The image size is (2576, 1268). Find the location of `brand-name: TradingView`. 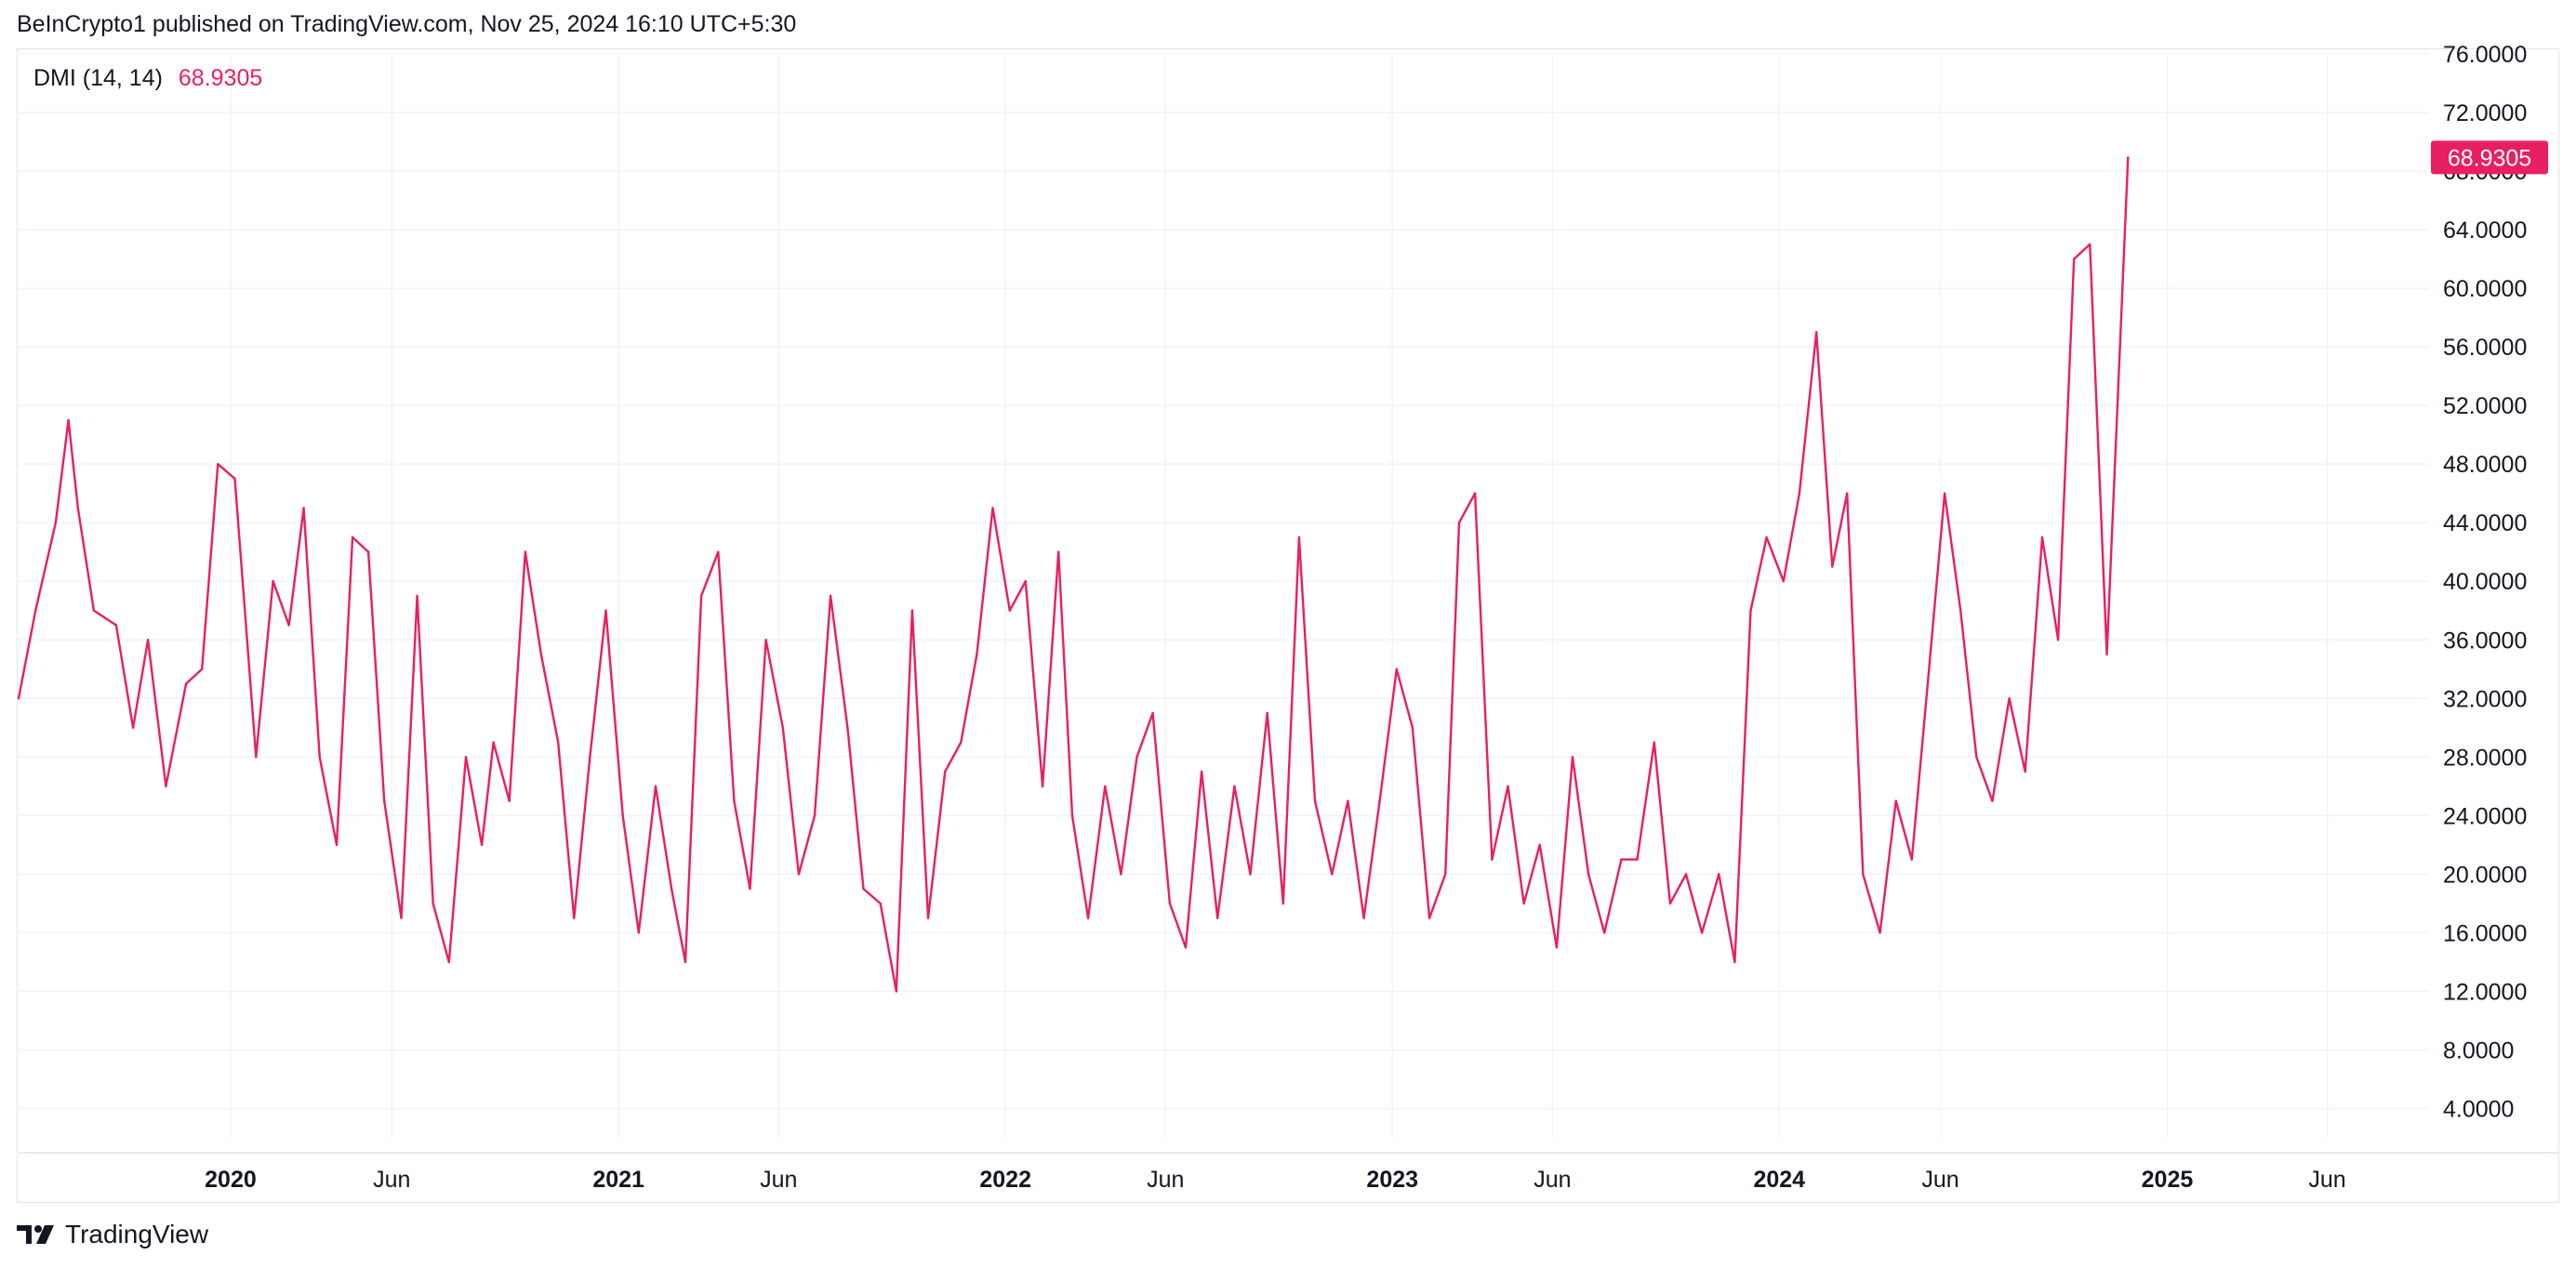

brand-name: TradingView is located at coordinates (137, 1234).